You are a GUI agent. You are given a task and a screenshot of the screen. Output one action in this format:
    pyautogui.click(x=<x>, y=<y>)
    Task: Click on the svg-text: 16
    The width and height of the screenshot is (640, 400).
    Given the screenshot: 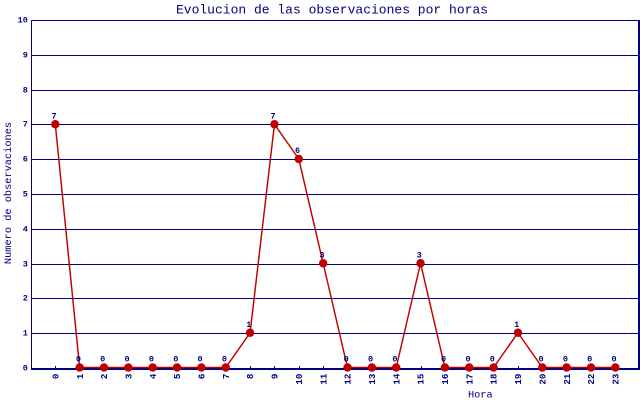 What is the action you would take?
    pyautogui.click(x=445, y=379)
    